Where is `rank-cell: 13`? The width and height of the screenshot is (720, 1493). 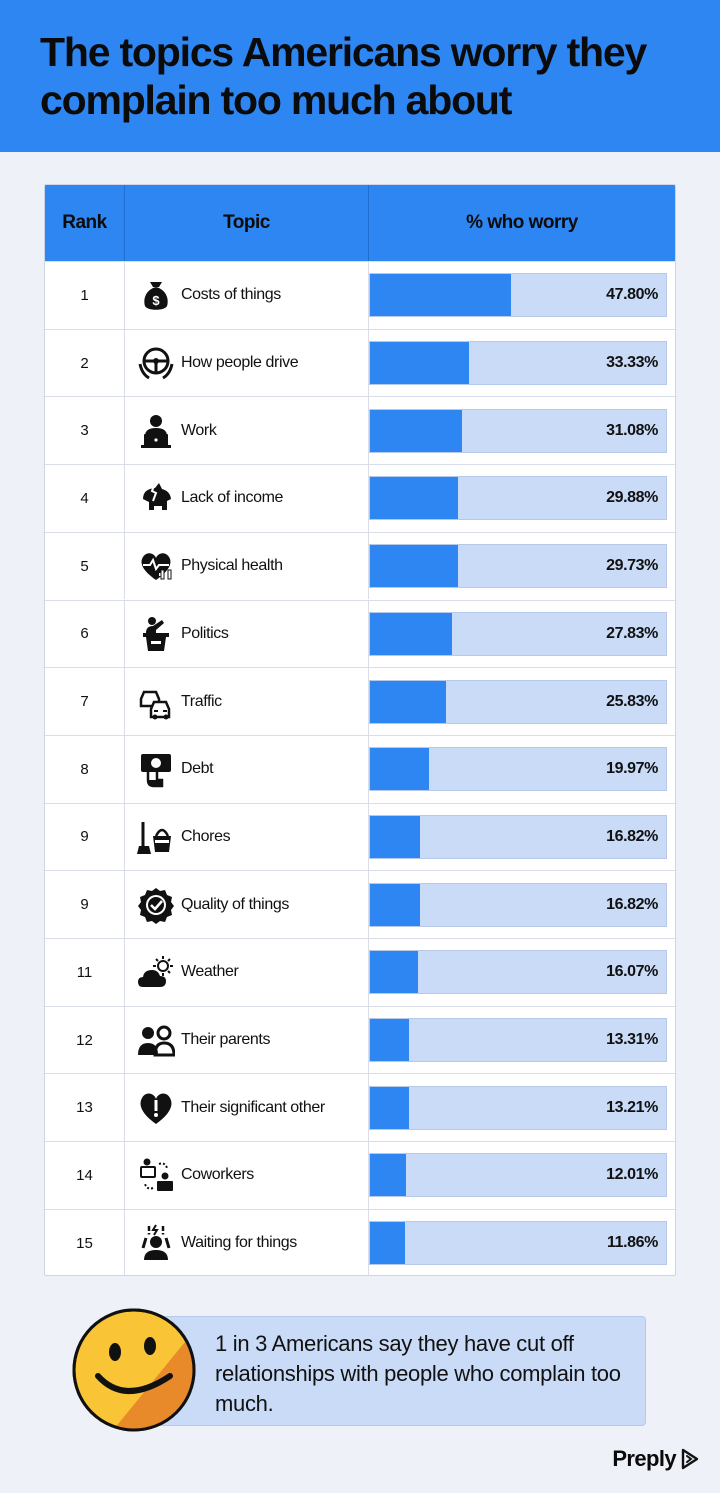 rank-cell: 13 is located at coordinates (85, 1108).